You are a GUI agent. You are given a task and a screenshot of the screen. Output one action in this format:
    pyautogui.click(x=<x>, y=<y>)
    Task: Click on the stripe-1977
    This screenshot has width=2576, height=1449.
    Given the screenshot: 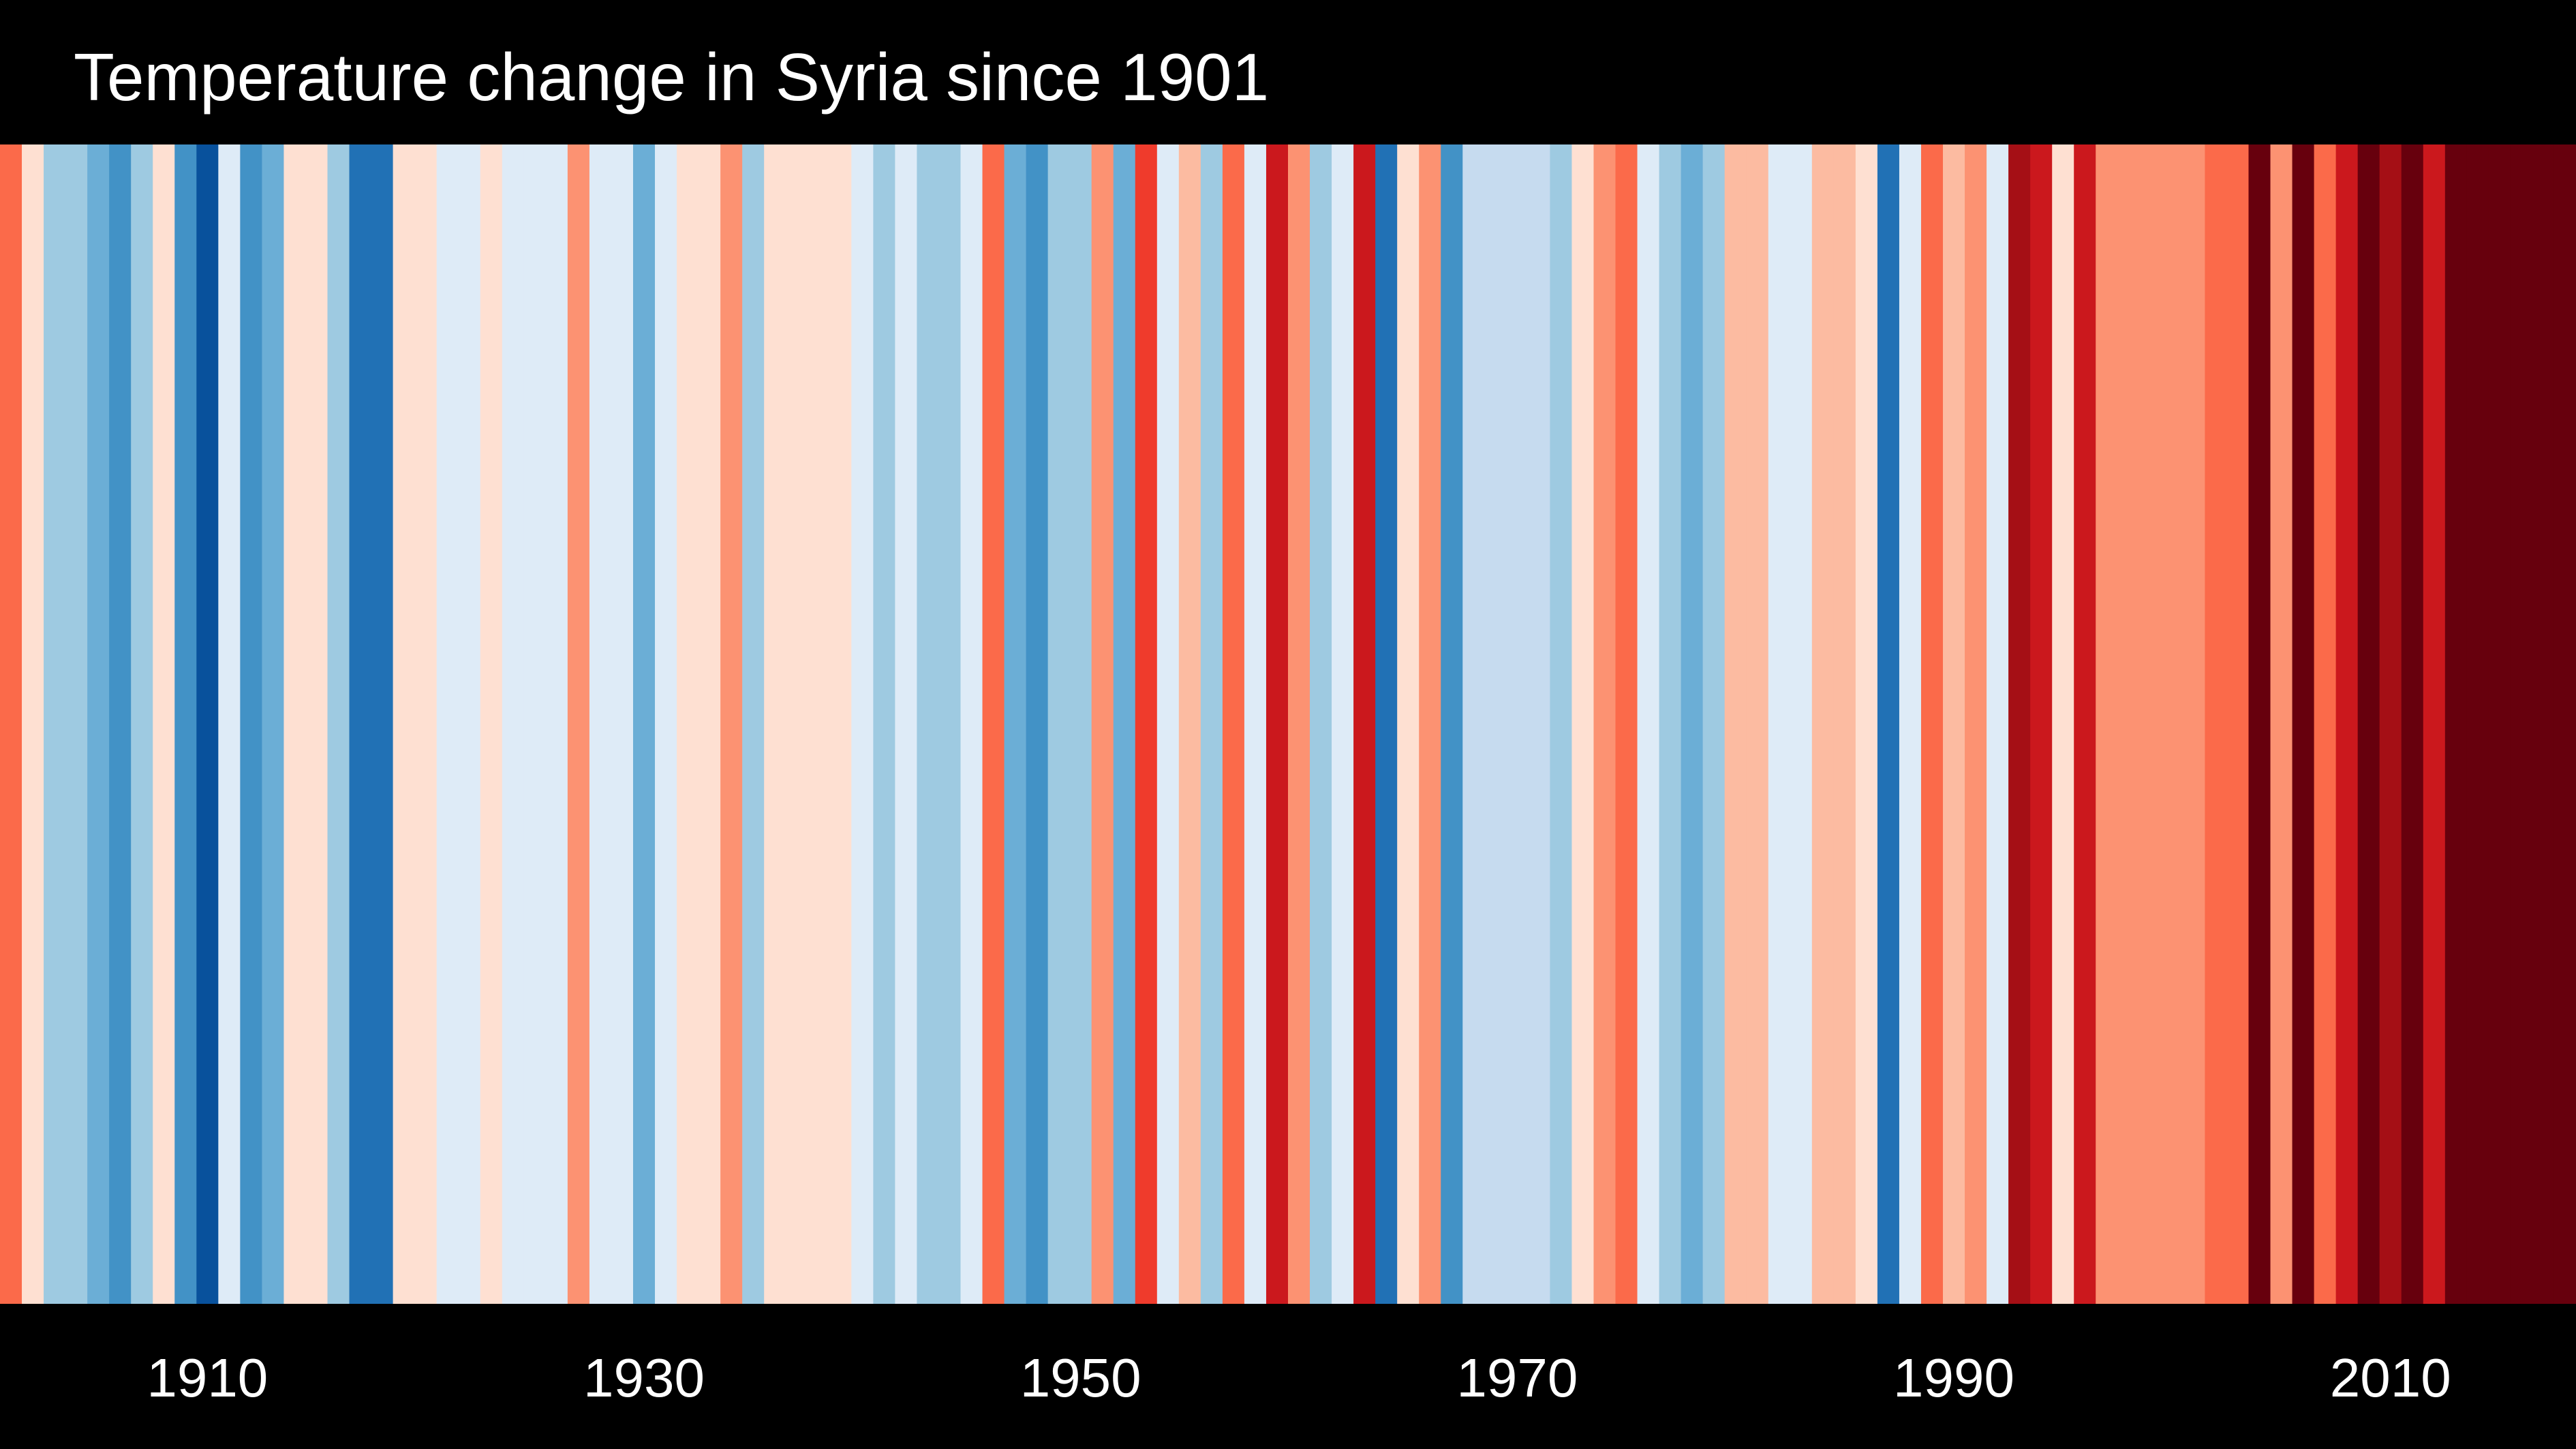 What is the action you would take?
    pyautogui.click(x=1670, y=724)
    